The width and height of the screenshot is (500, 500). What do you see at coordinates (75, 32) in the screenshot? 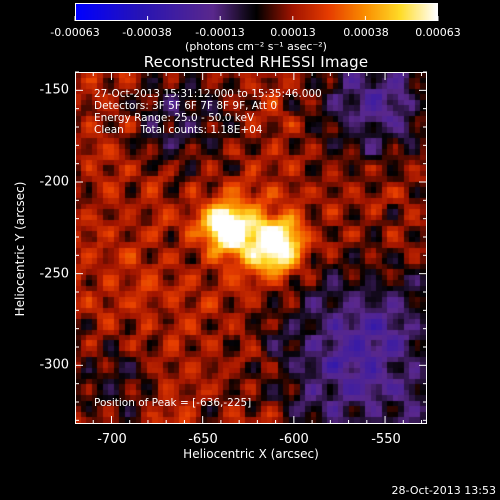
I see `colorbar-tick: -0.00063` at bounding box center [75, 32].